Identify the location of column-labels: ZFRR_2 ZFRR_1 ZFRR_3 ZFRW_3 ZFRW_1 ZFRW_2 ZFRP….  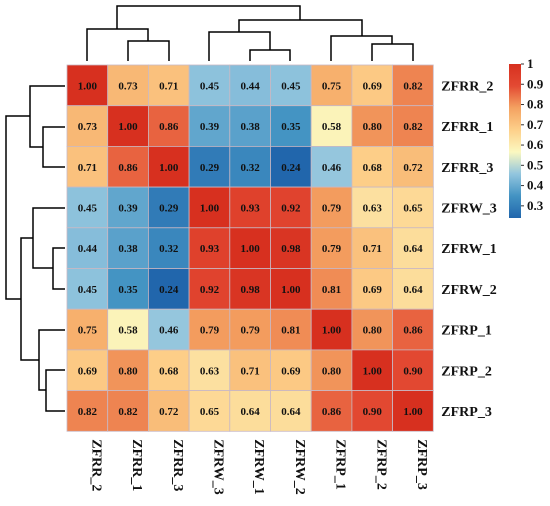
(258, 467).